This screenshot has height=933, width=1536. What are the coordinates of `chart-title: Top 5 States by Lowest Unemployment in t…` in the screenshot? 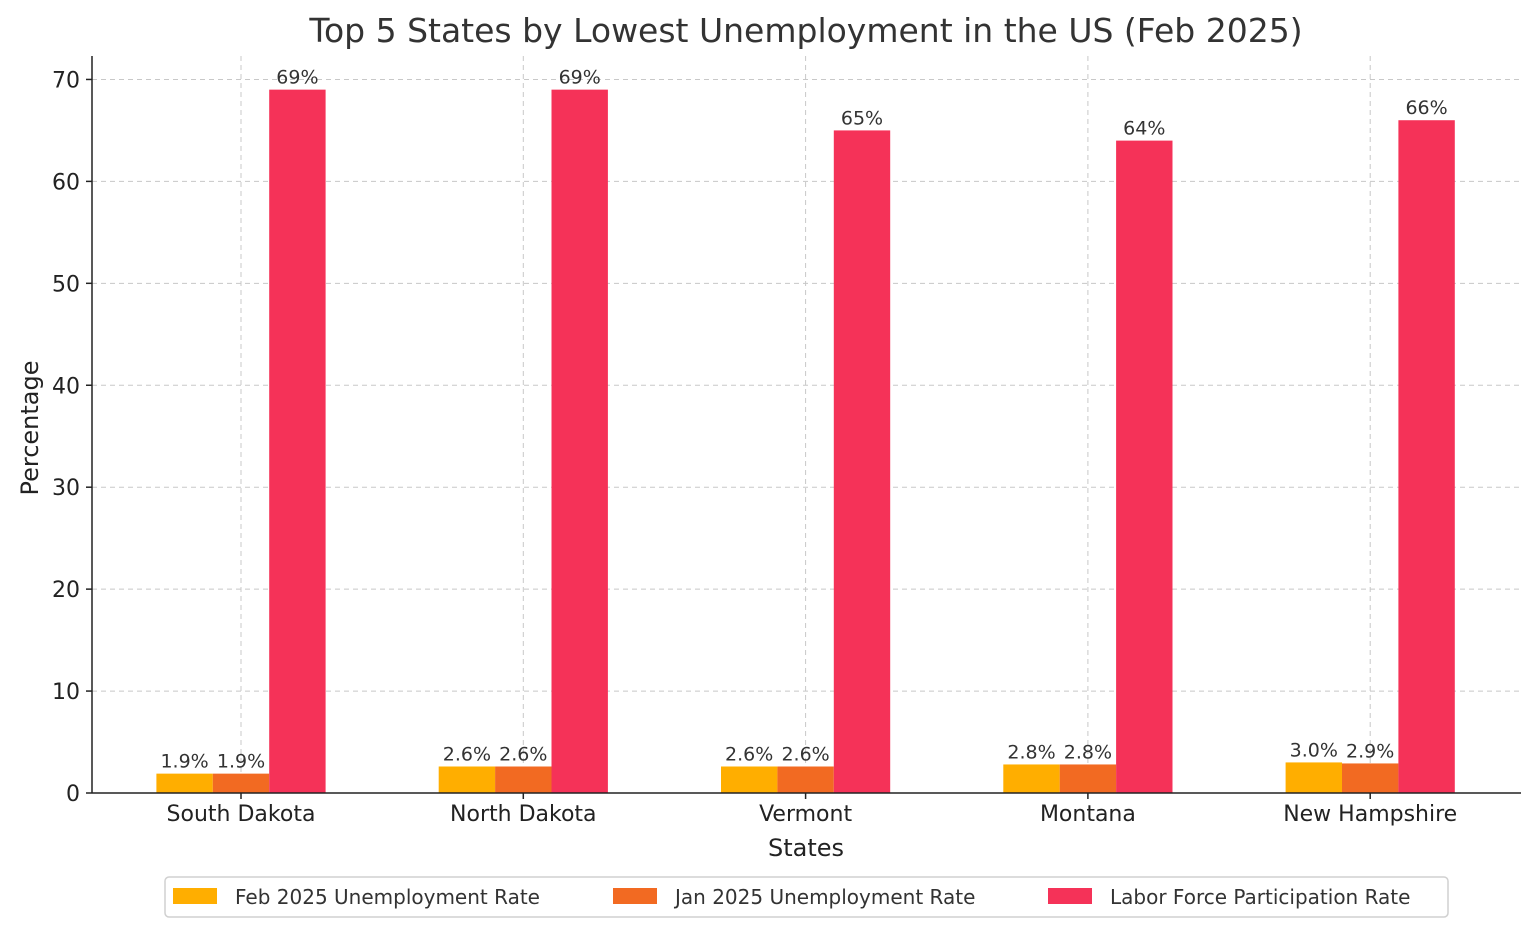 It's located at (805, 30).